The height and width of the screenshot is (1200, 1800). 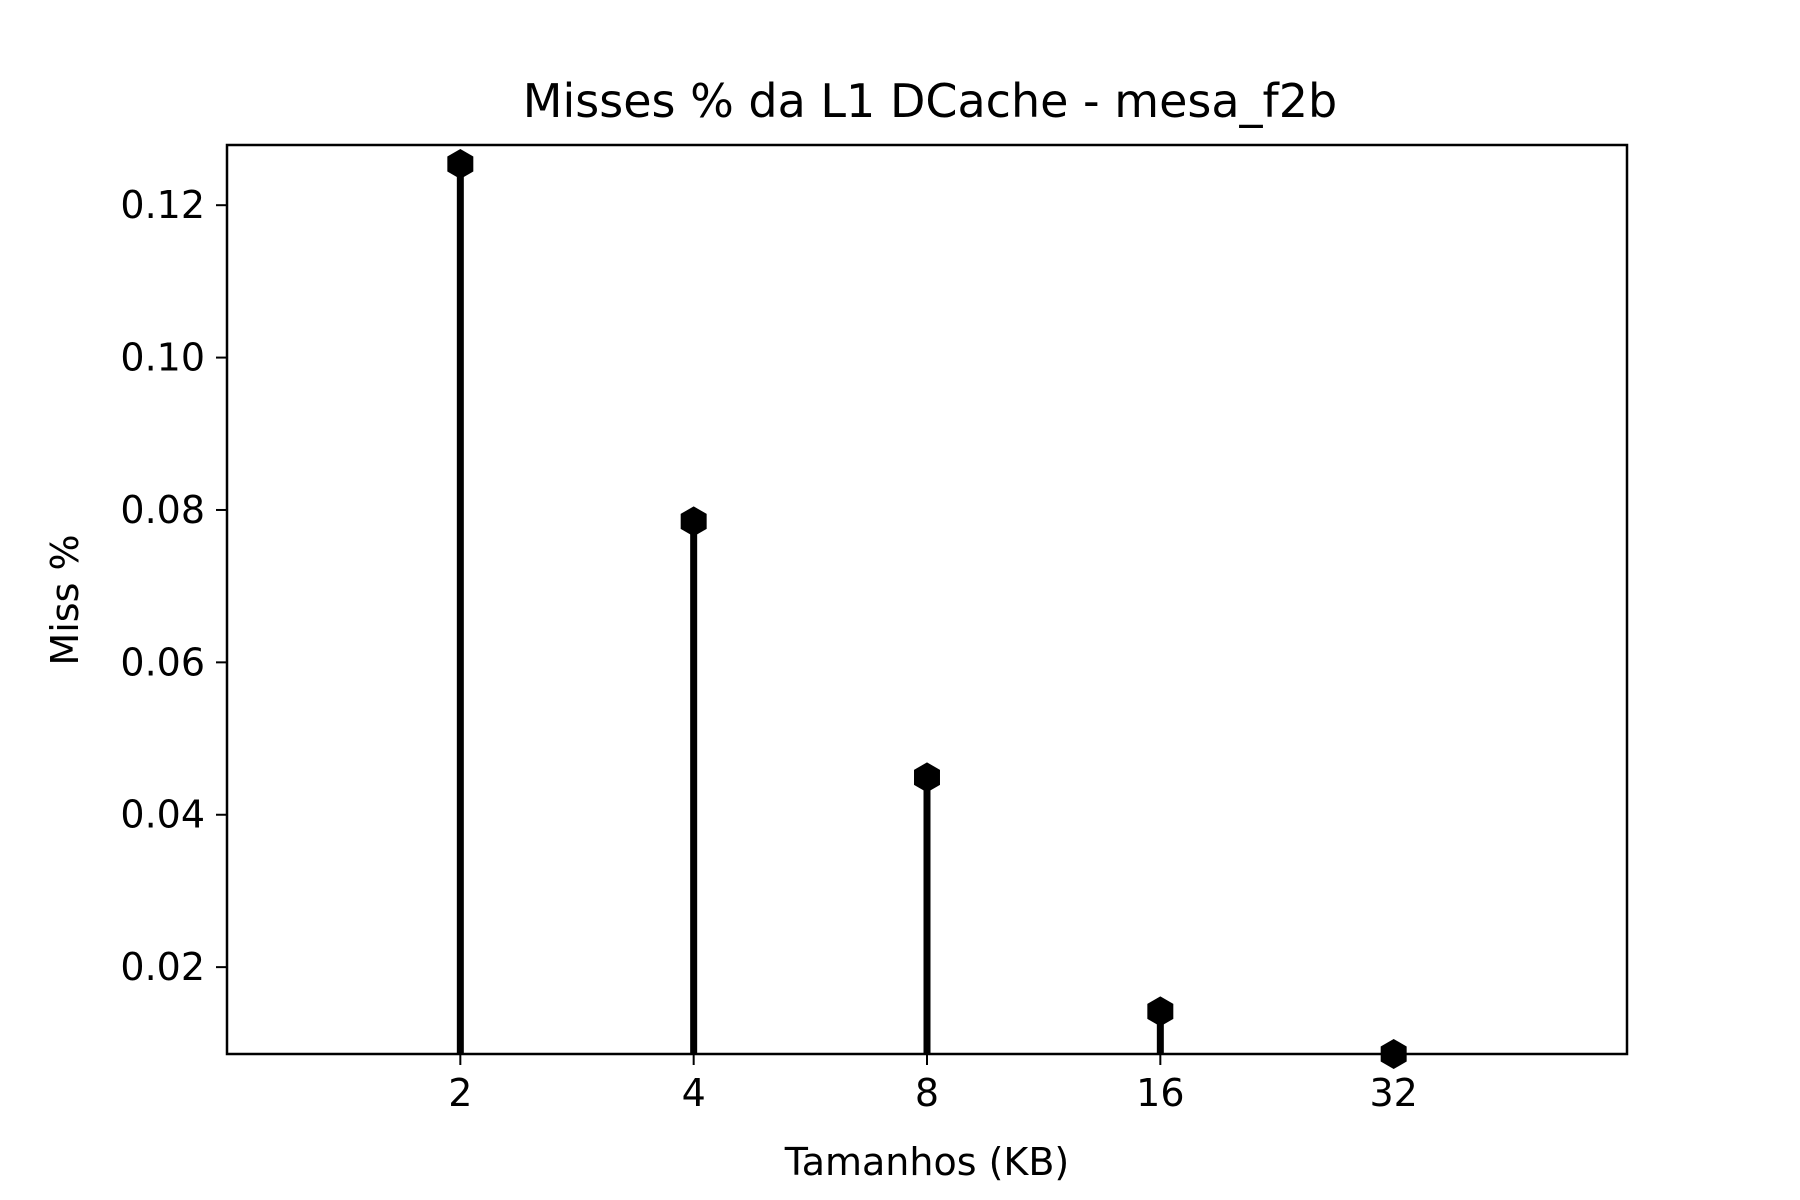 I want to click on y-tick-label: 0.04, so click(x=162, y=815).